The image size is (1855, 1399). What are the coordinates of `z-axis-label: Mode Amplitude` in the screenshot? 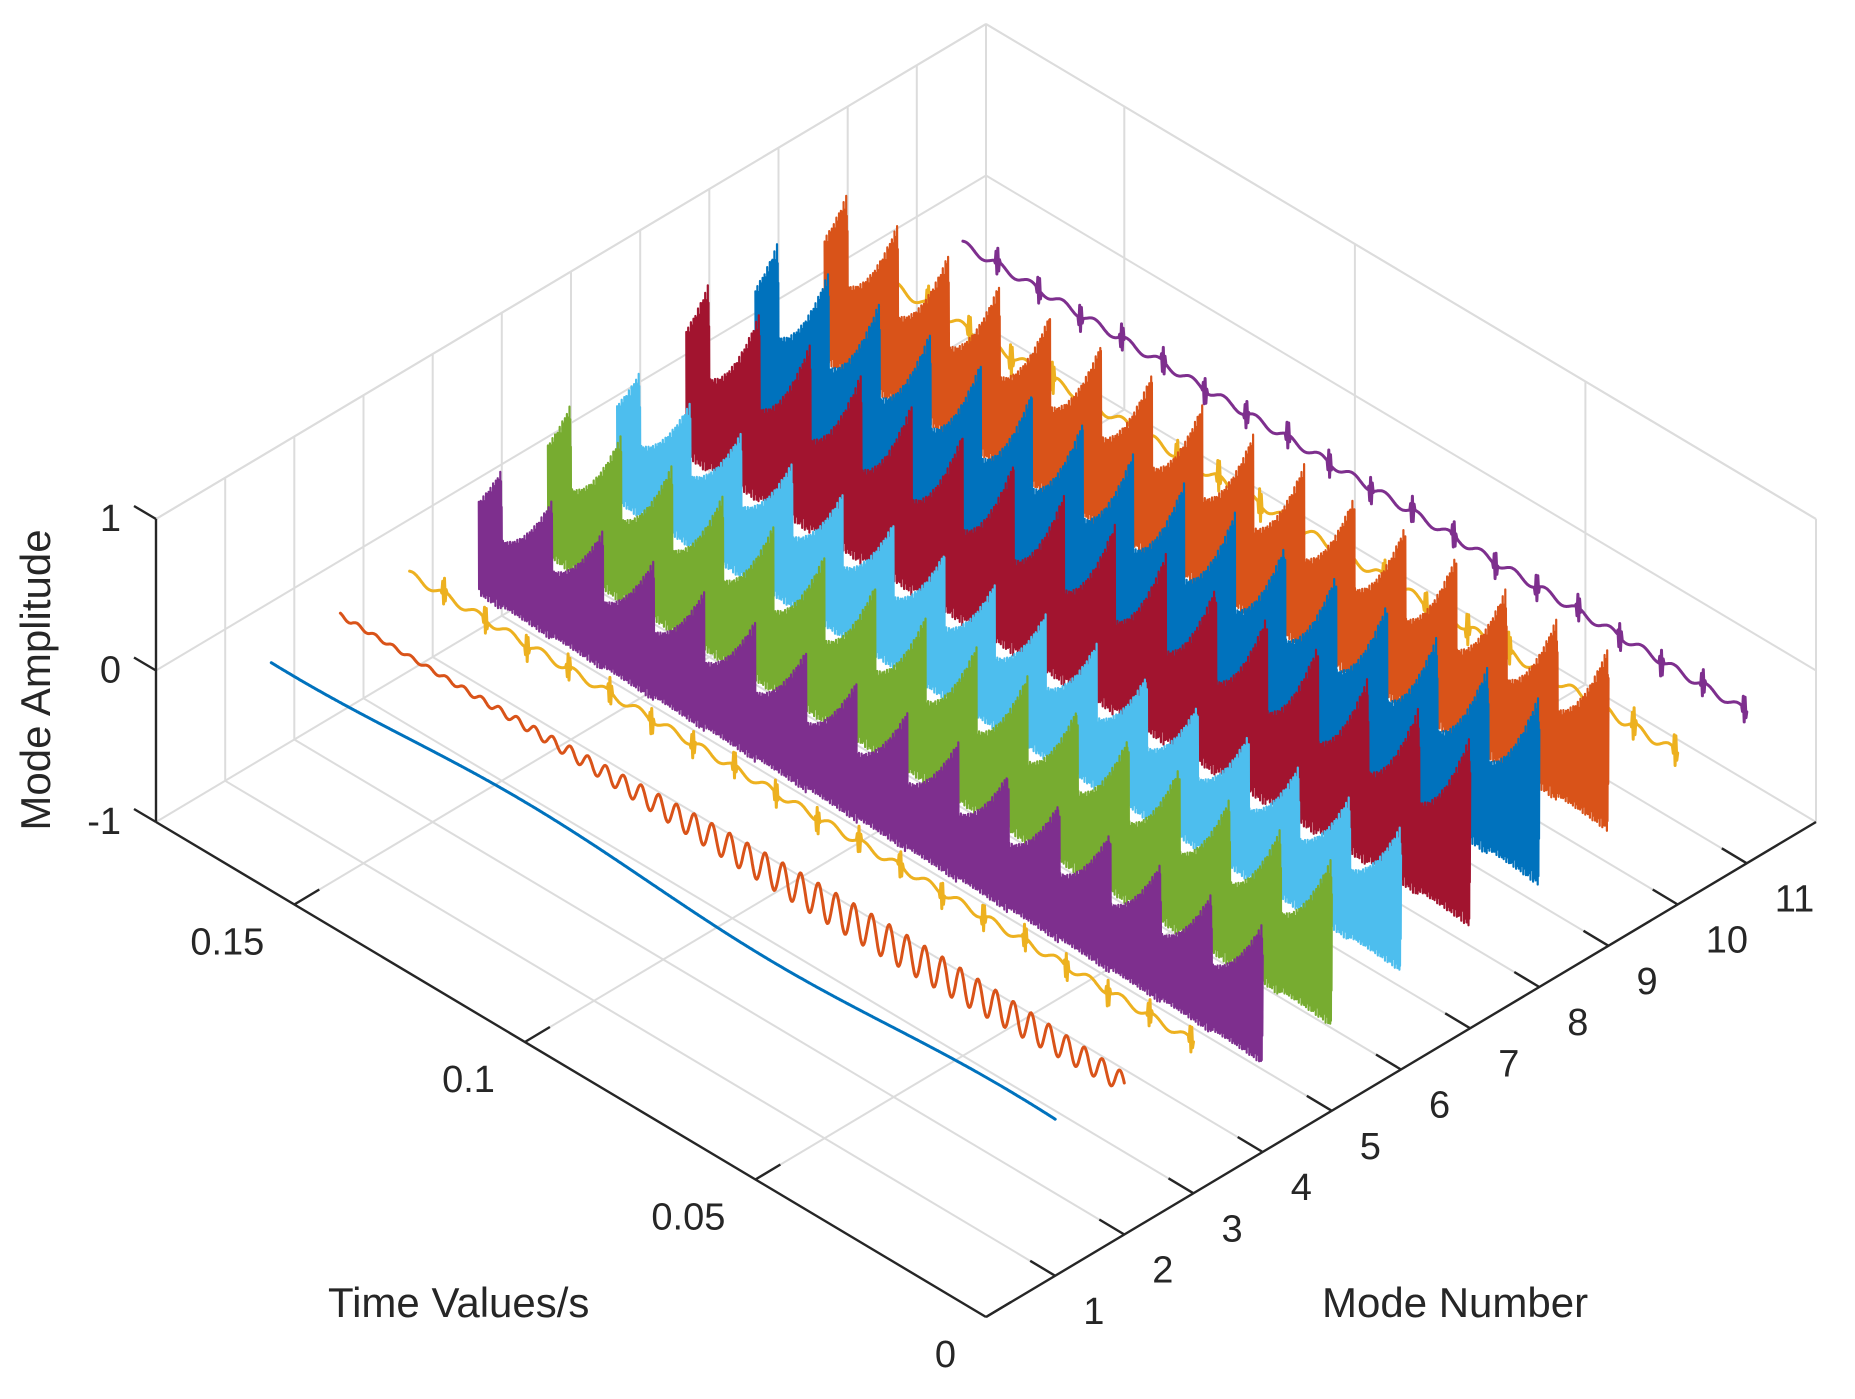 It's located at (35, 679).